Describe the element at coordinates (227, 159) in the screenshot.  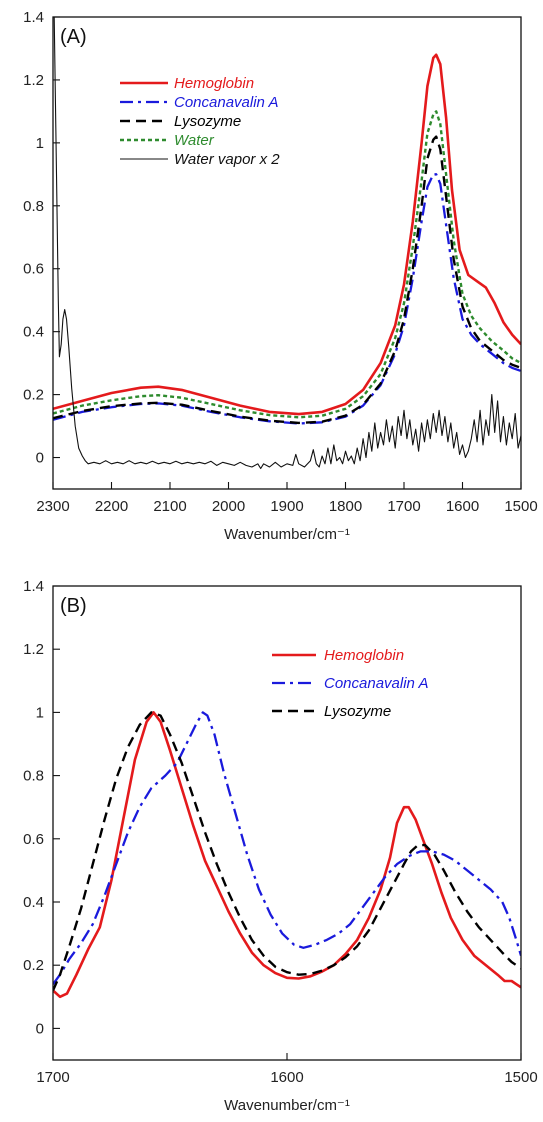
I see `legend-label: Water vapor x 2` at that location.